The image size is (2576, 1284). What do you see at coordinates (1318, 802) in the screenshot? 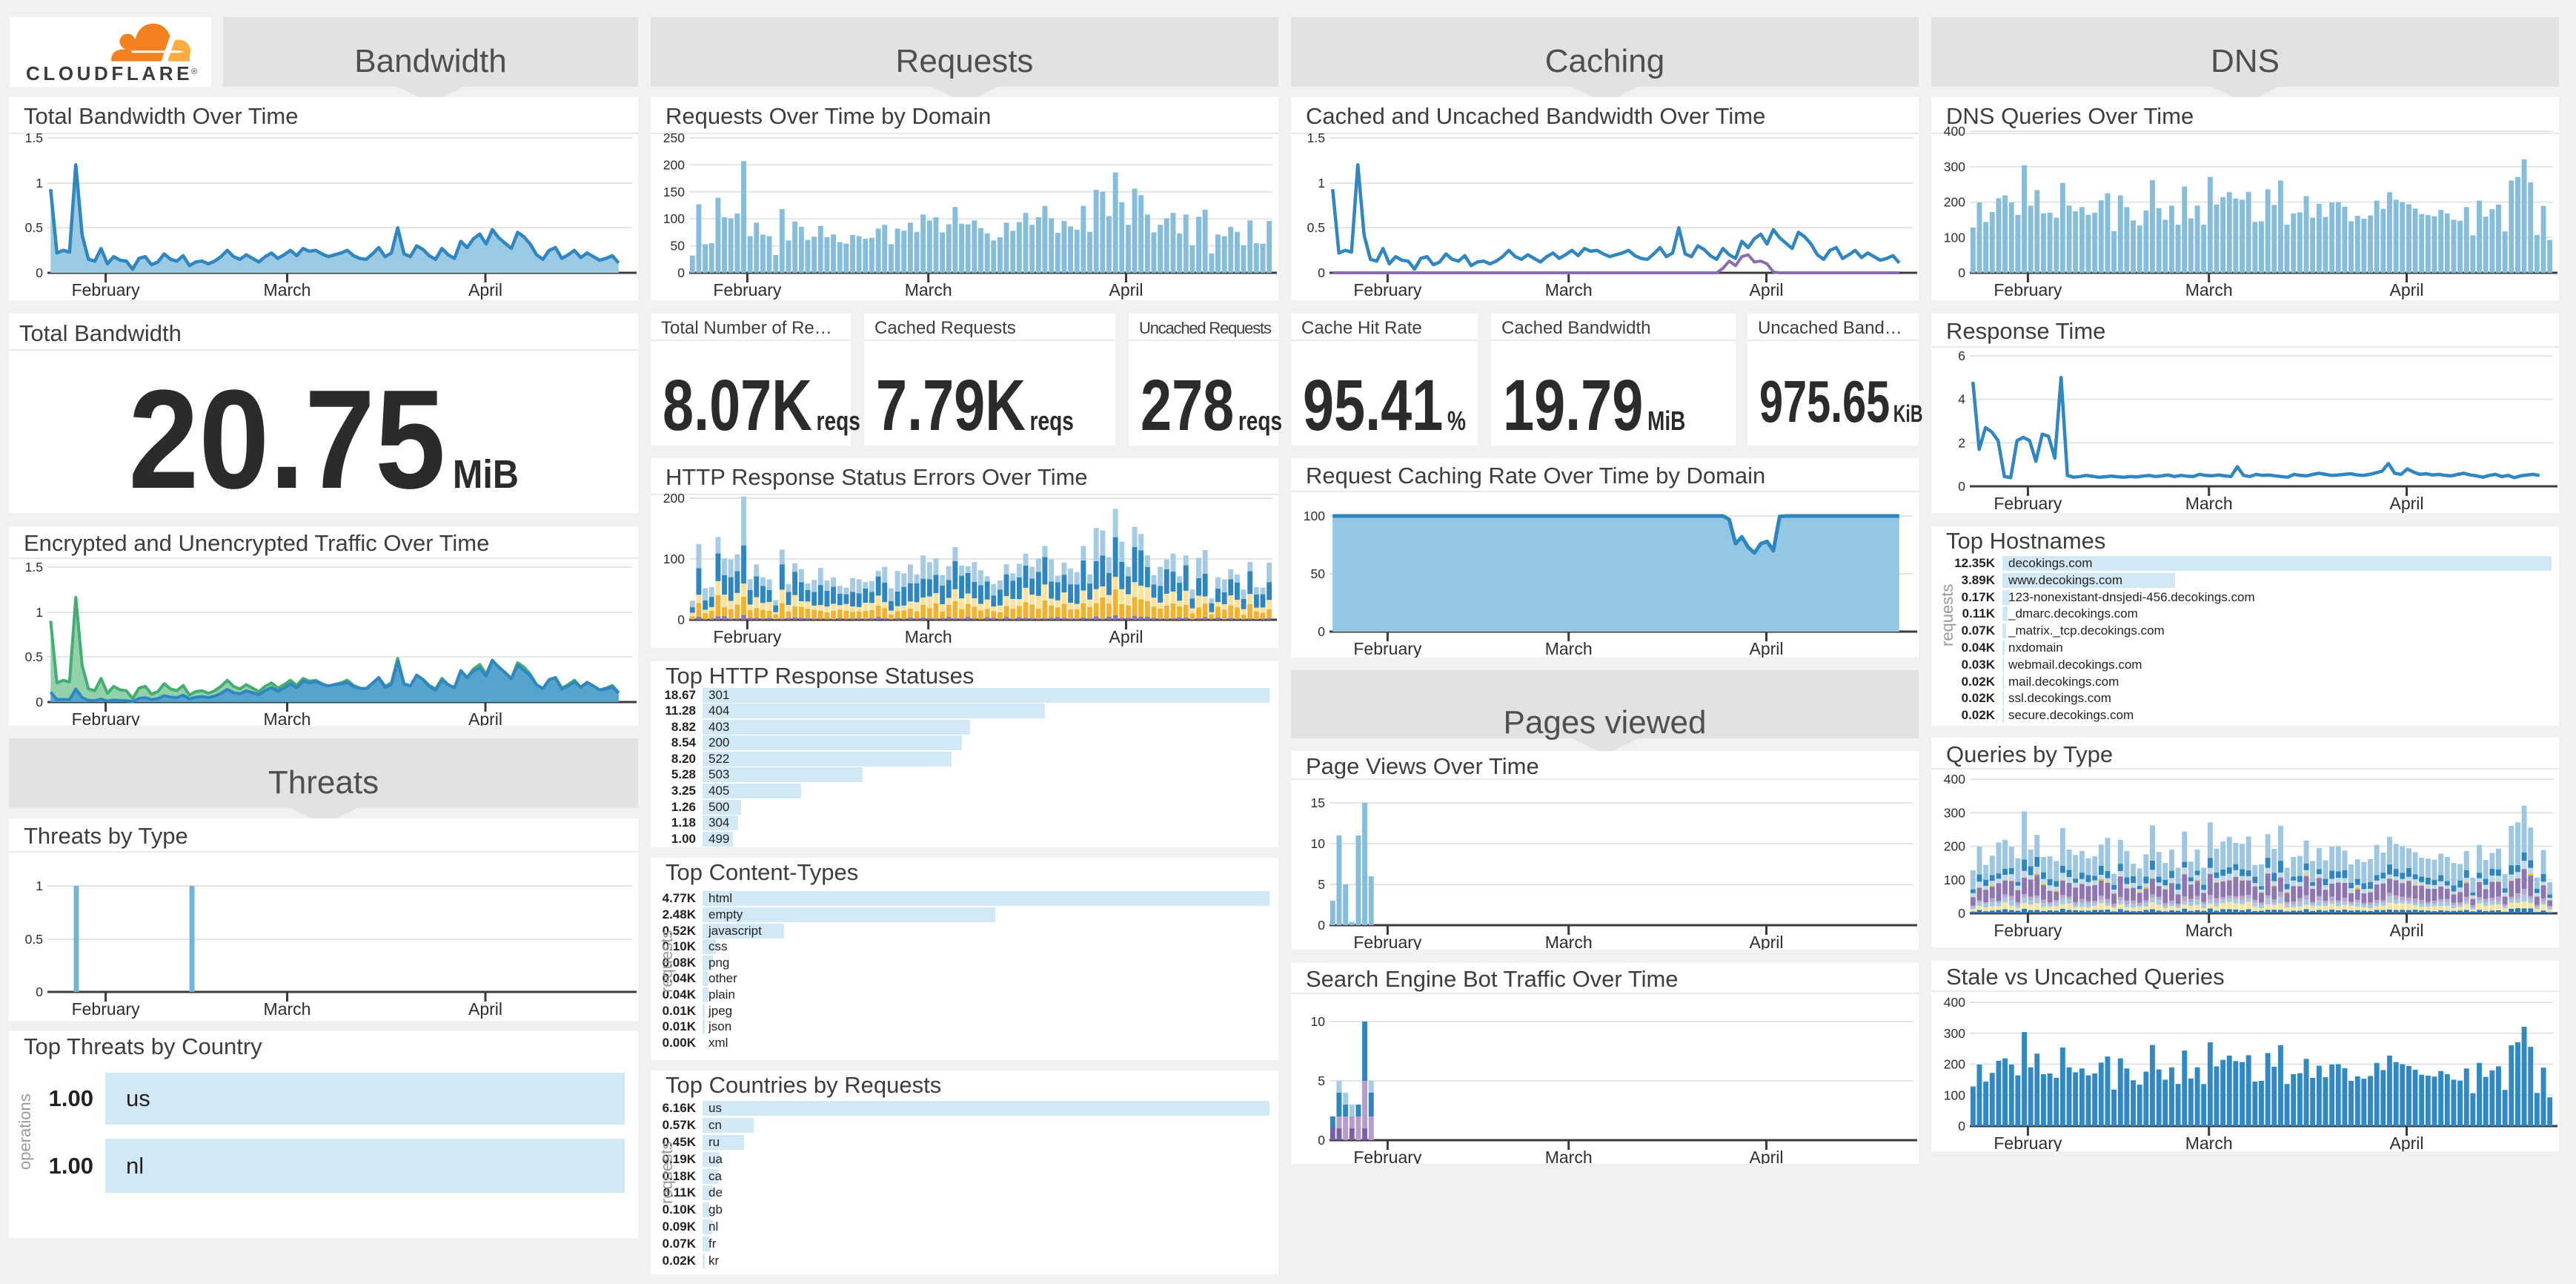
I see `svg-text: 15` at bounding box center [1318, 802].